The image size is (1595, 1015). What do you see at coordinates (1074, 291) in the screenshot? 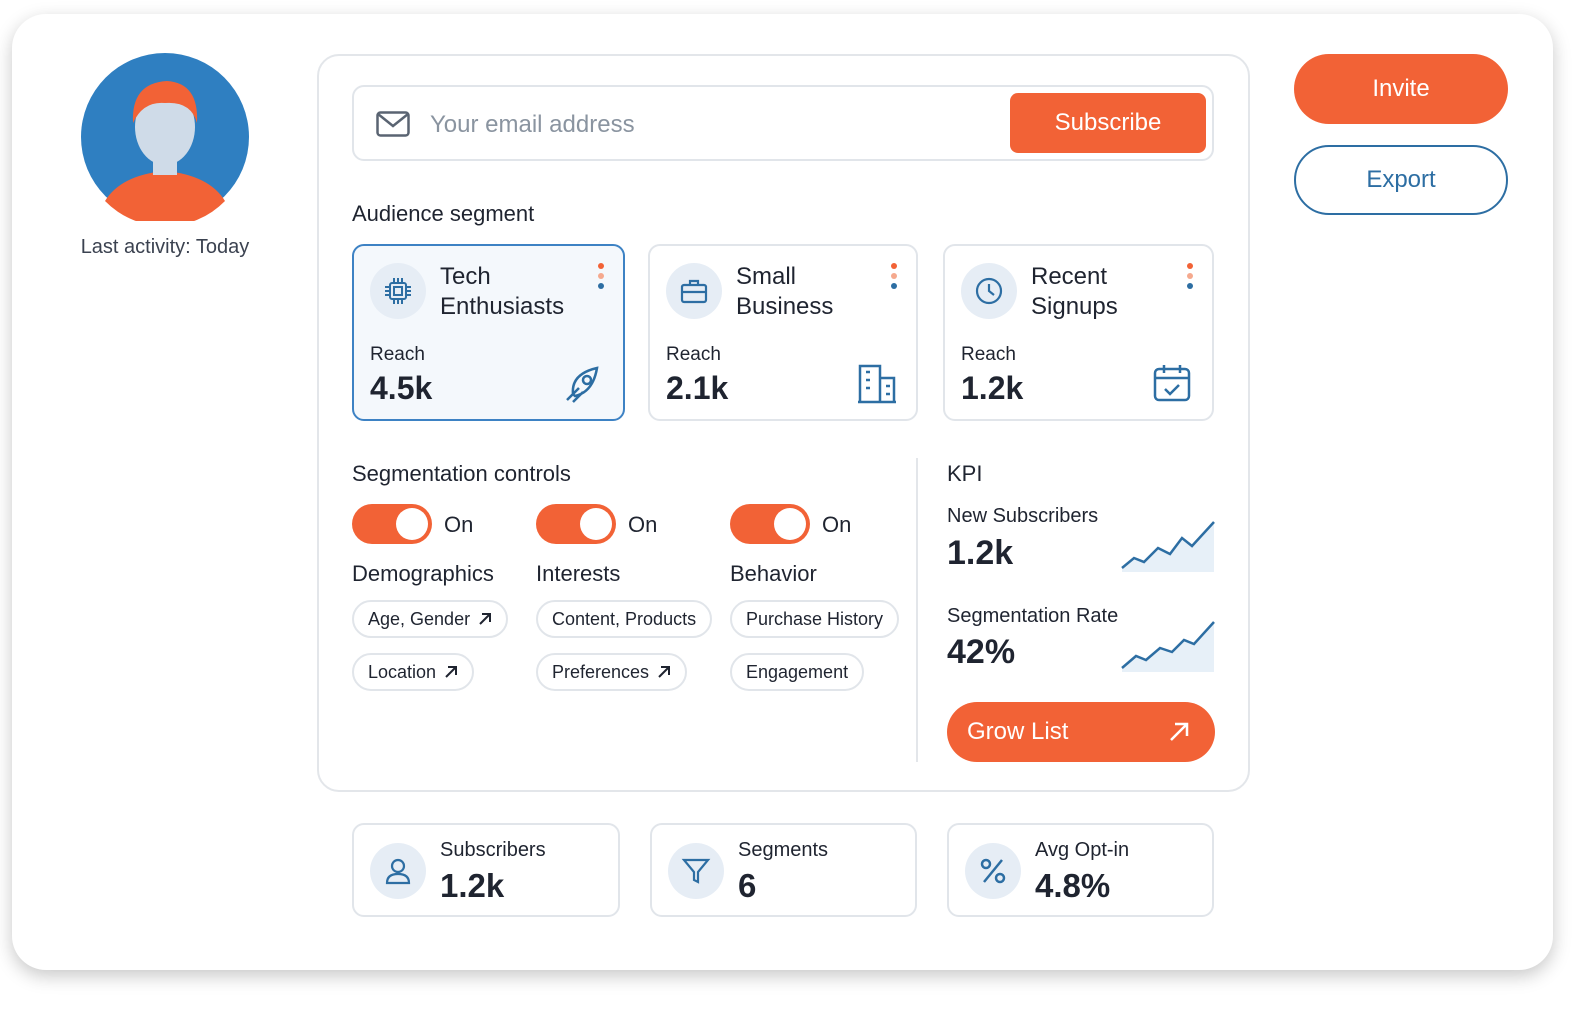
I see `segment-name: Recent Signups` at bounding box center [1074, 291].